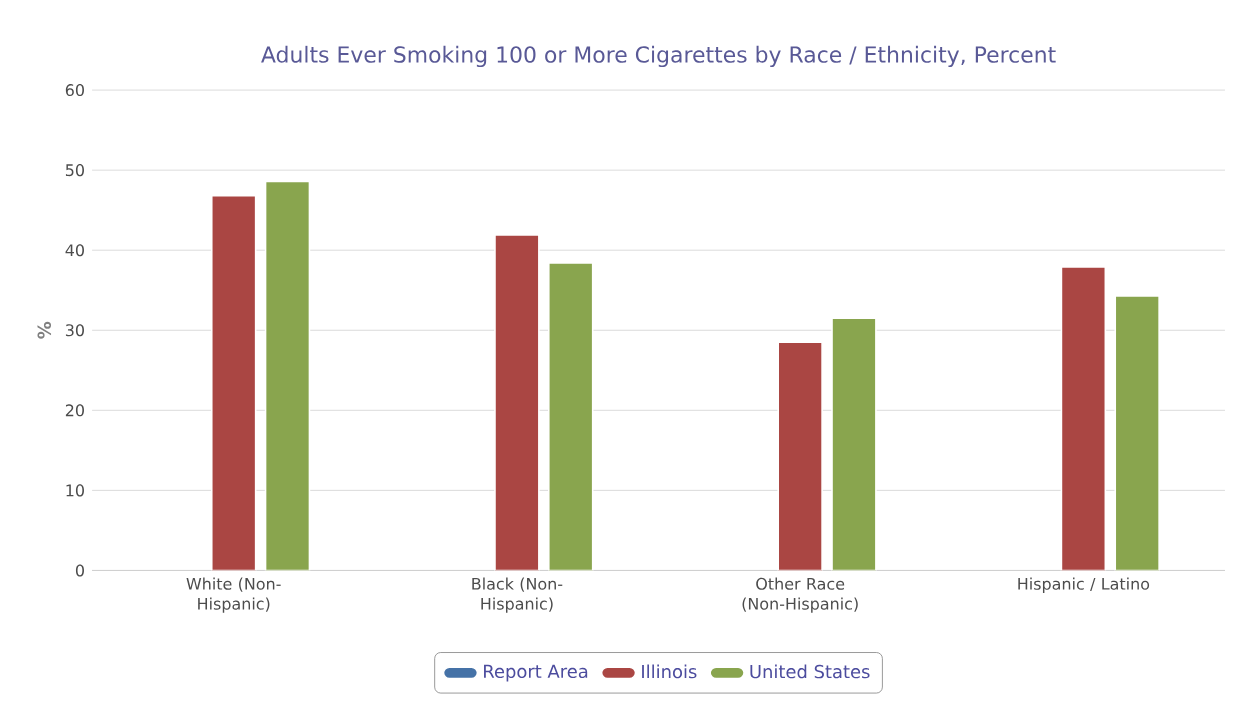  Describe the element at coordinates (800, 595) in the screenshot. I see `x-tick-label: Other Race (Non-Hispanic)` at that location.